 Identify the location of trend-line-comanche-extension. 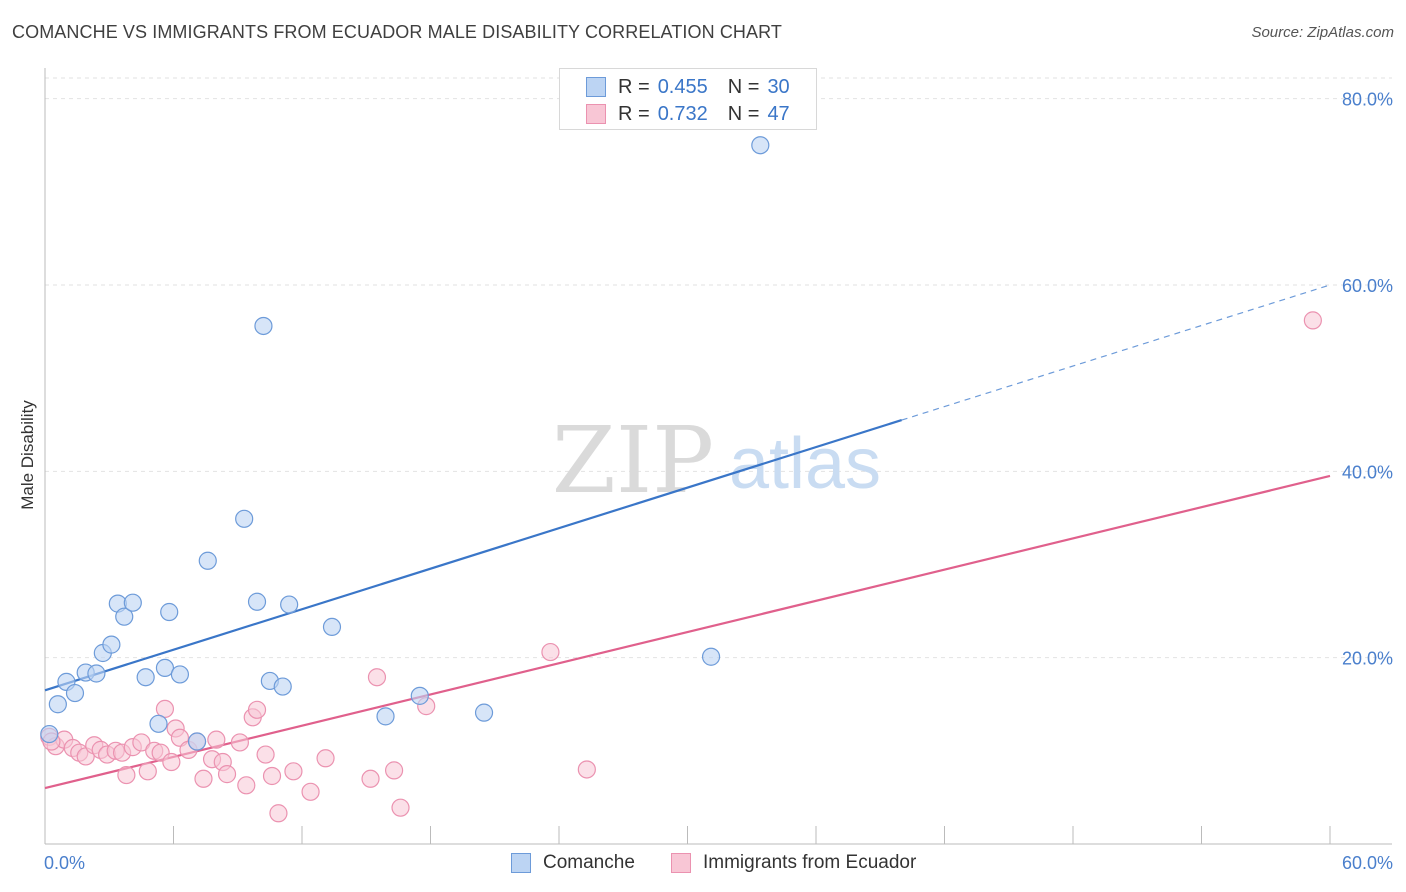
(1116, 352).